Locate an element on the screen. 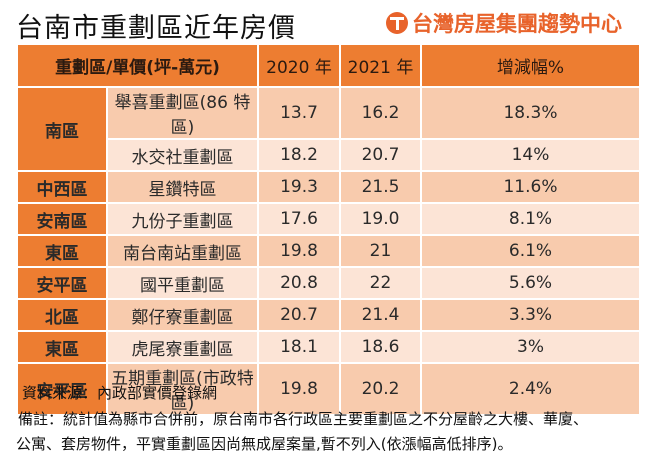  page-title: 台南市重劃區近年房價 is located at coordinates (156, 28).